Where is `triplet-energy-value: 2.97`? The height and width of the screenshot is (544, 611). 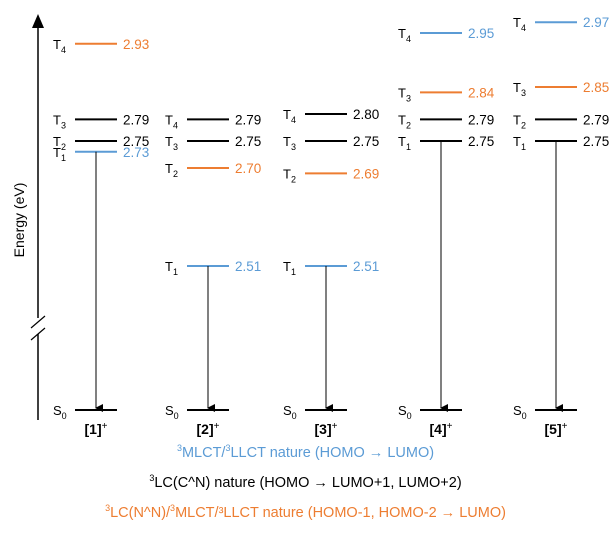 triplet-energy-value: 2.97 is located at coordinates (596, 22).